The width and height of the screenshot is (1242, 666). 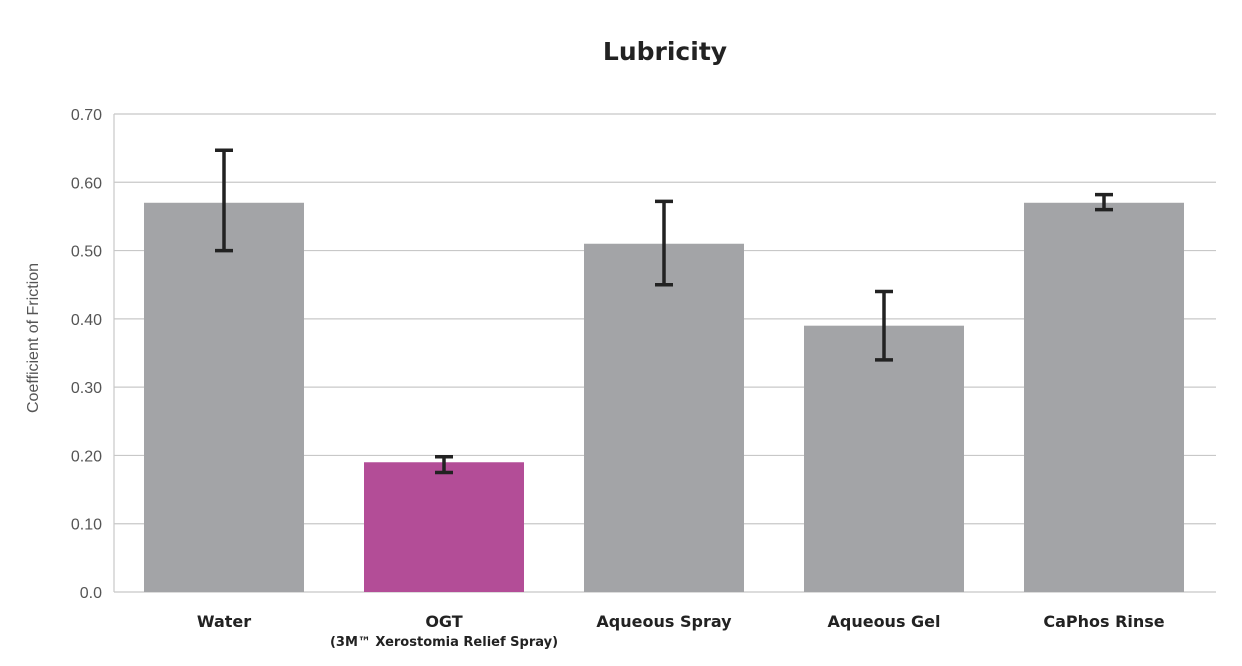 I want to click on bar-caphos-rinse, so click(x=1104, y=397).